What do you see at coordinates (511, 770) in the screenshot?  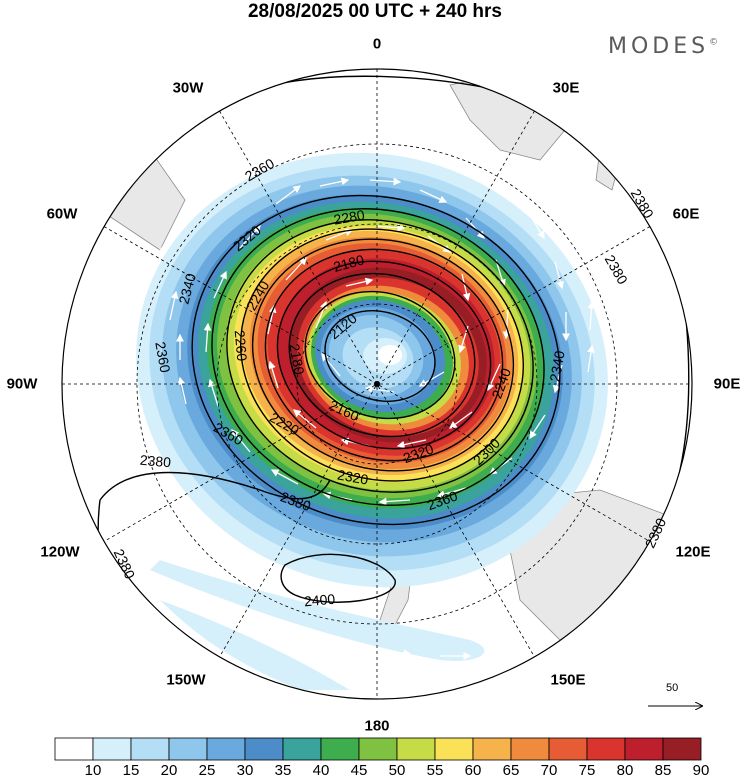 I see `colorbar-tick-label: 65` at bounding box center [511, 770].